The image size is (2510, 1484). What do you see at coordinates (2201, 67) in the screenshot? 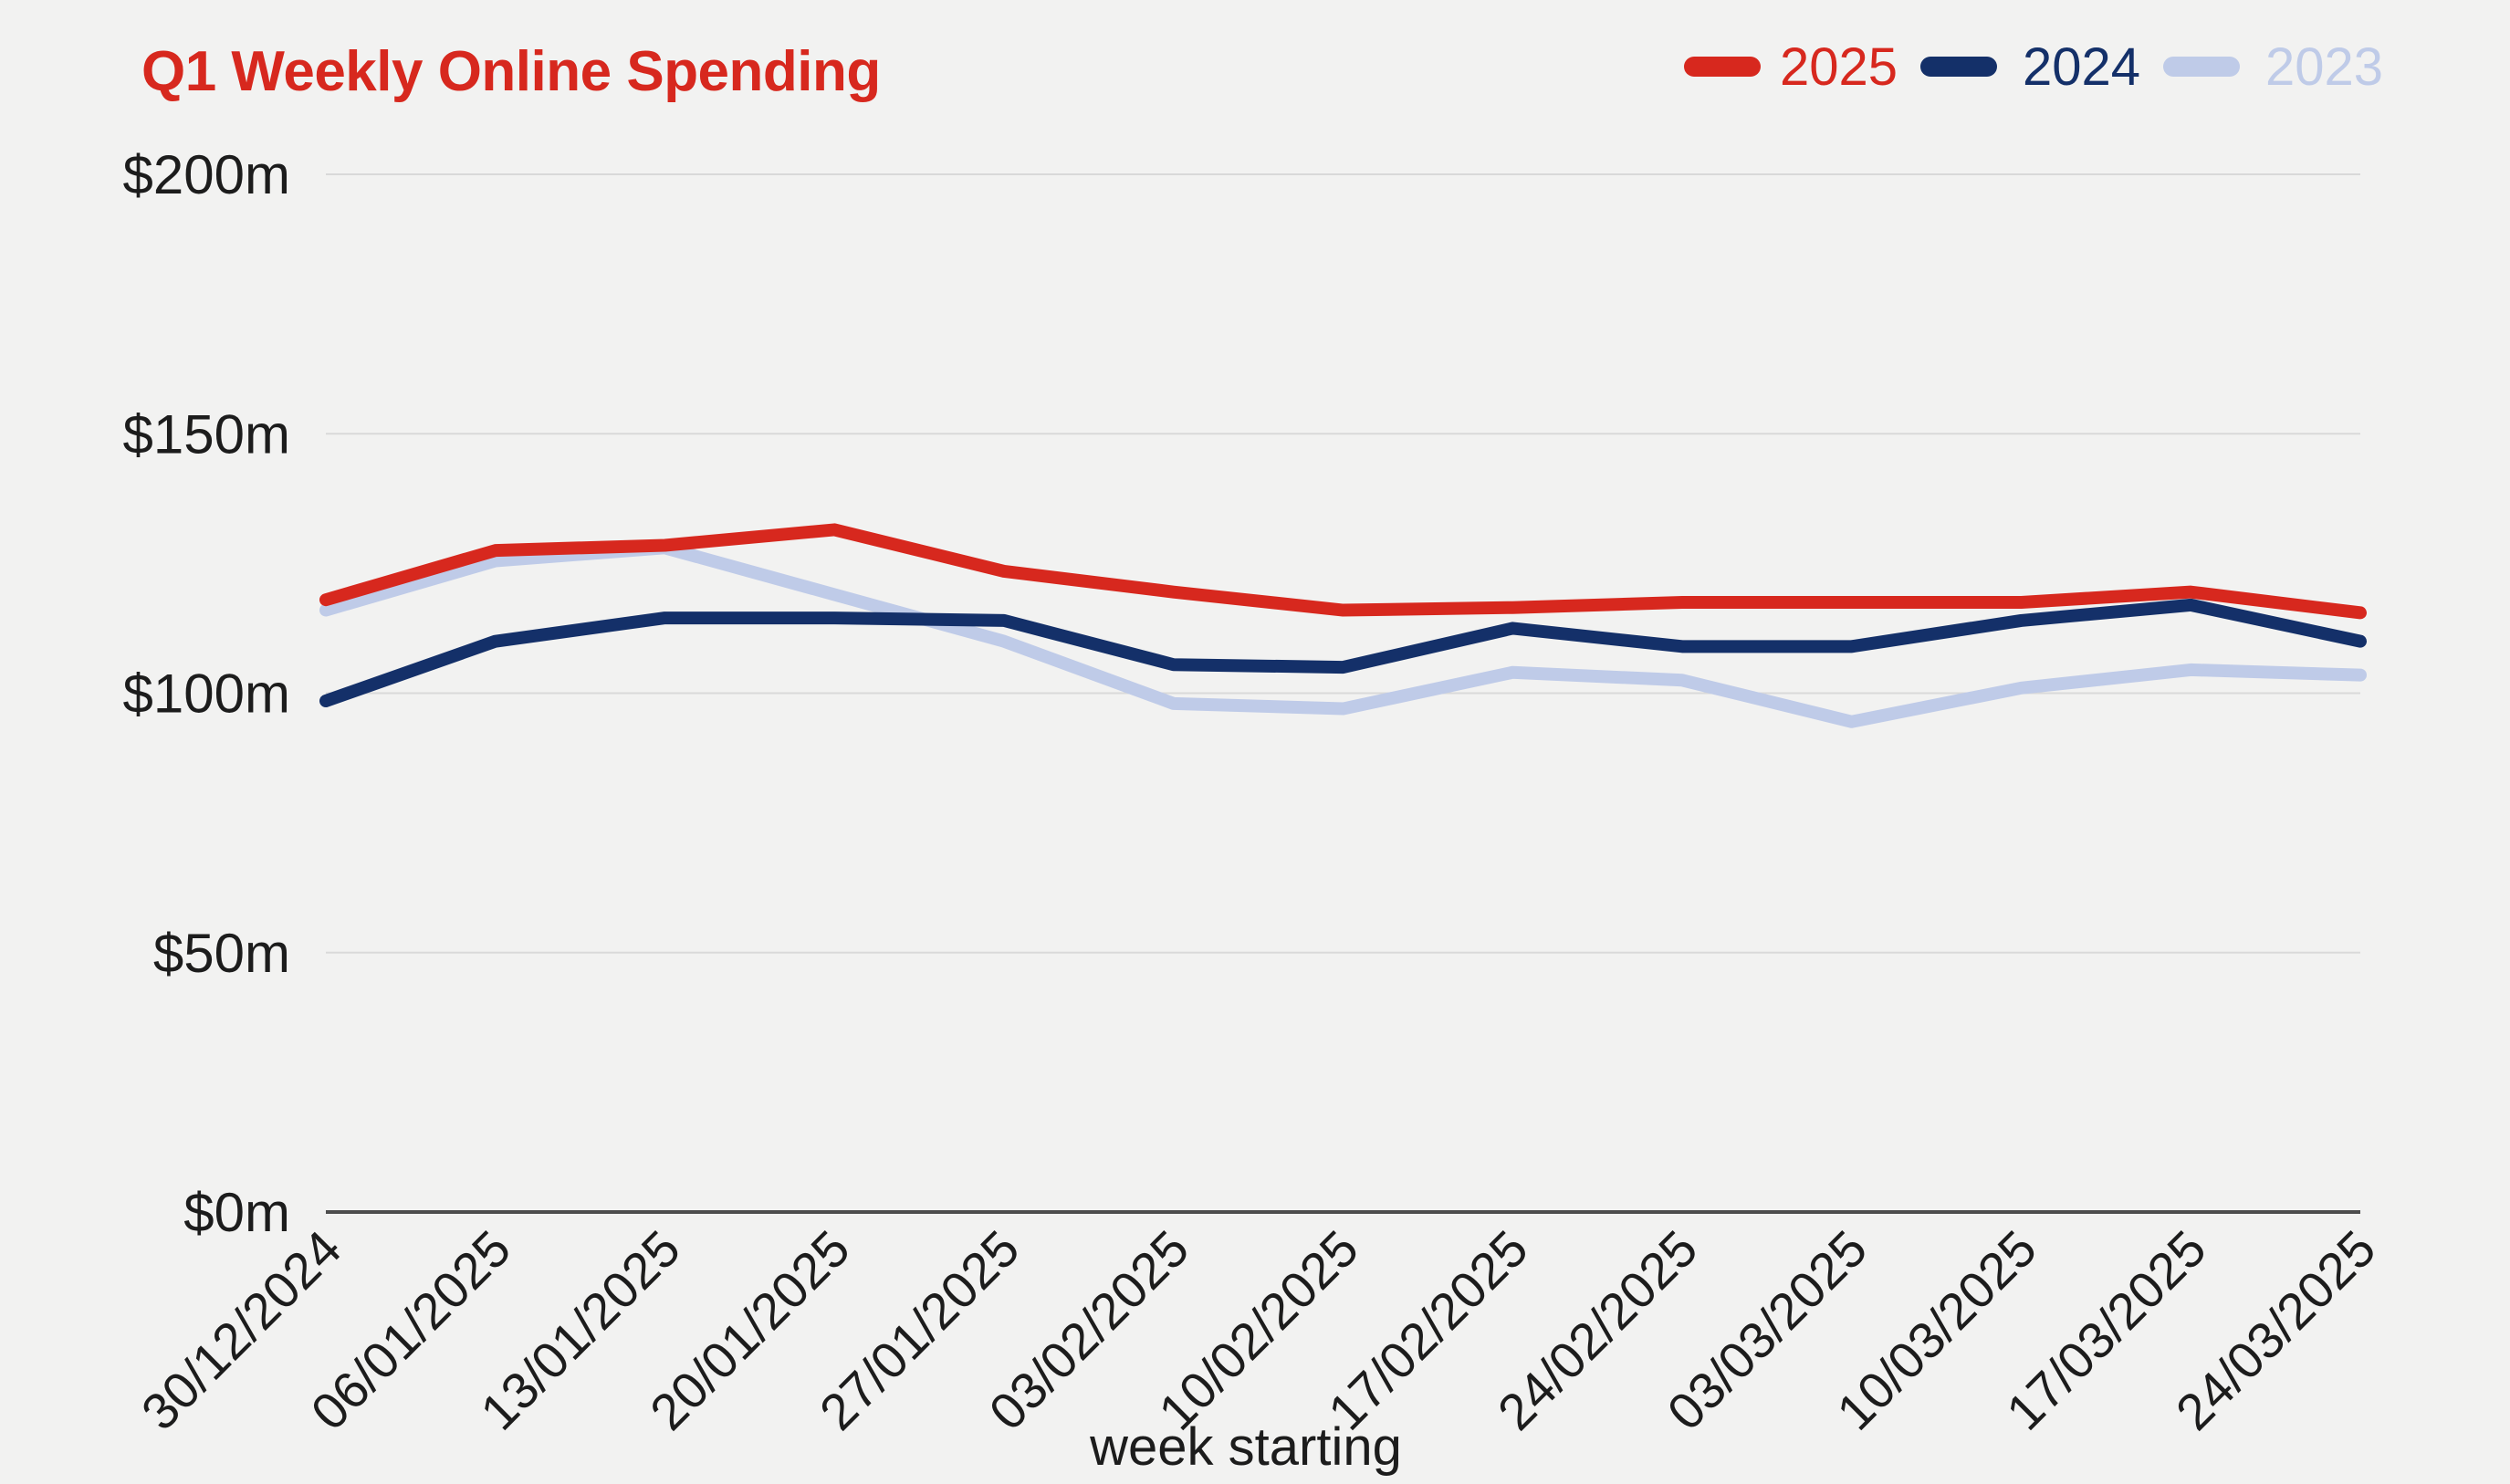
I see `legend-swatch-2023` at bounding box center [2201, 67].